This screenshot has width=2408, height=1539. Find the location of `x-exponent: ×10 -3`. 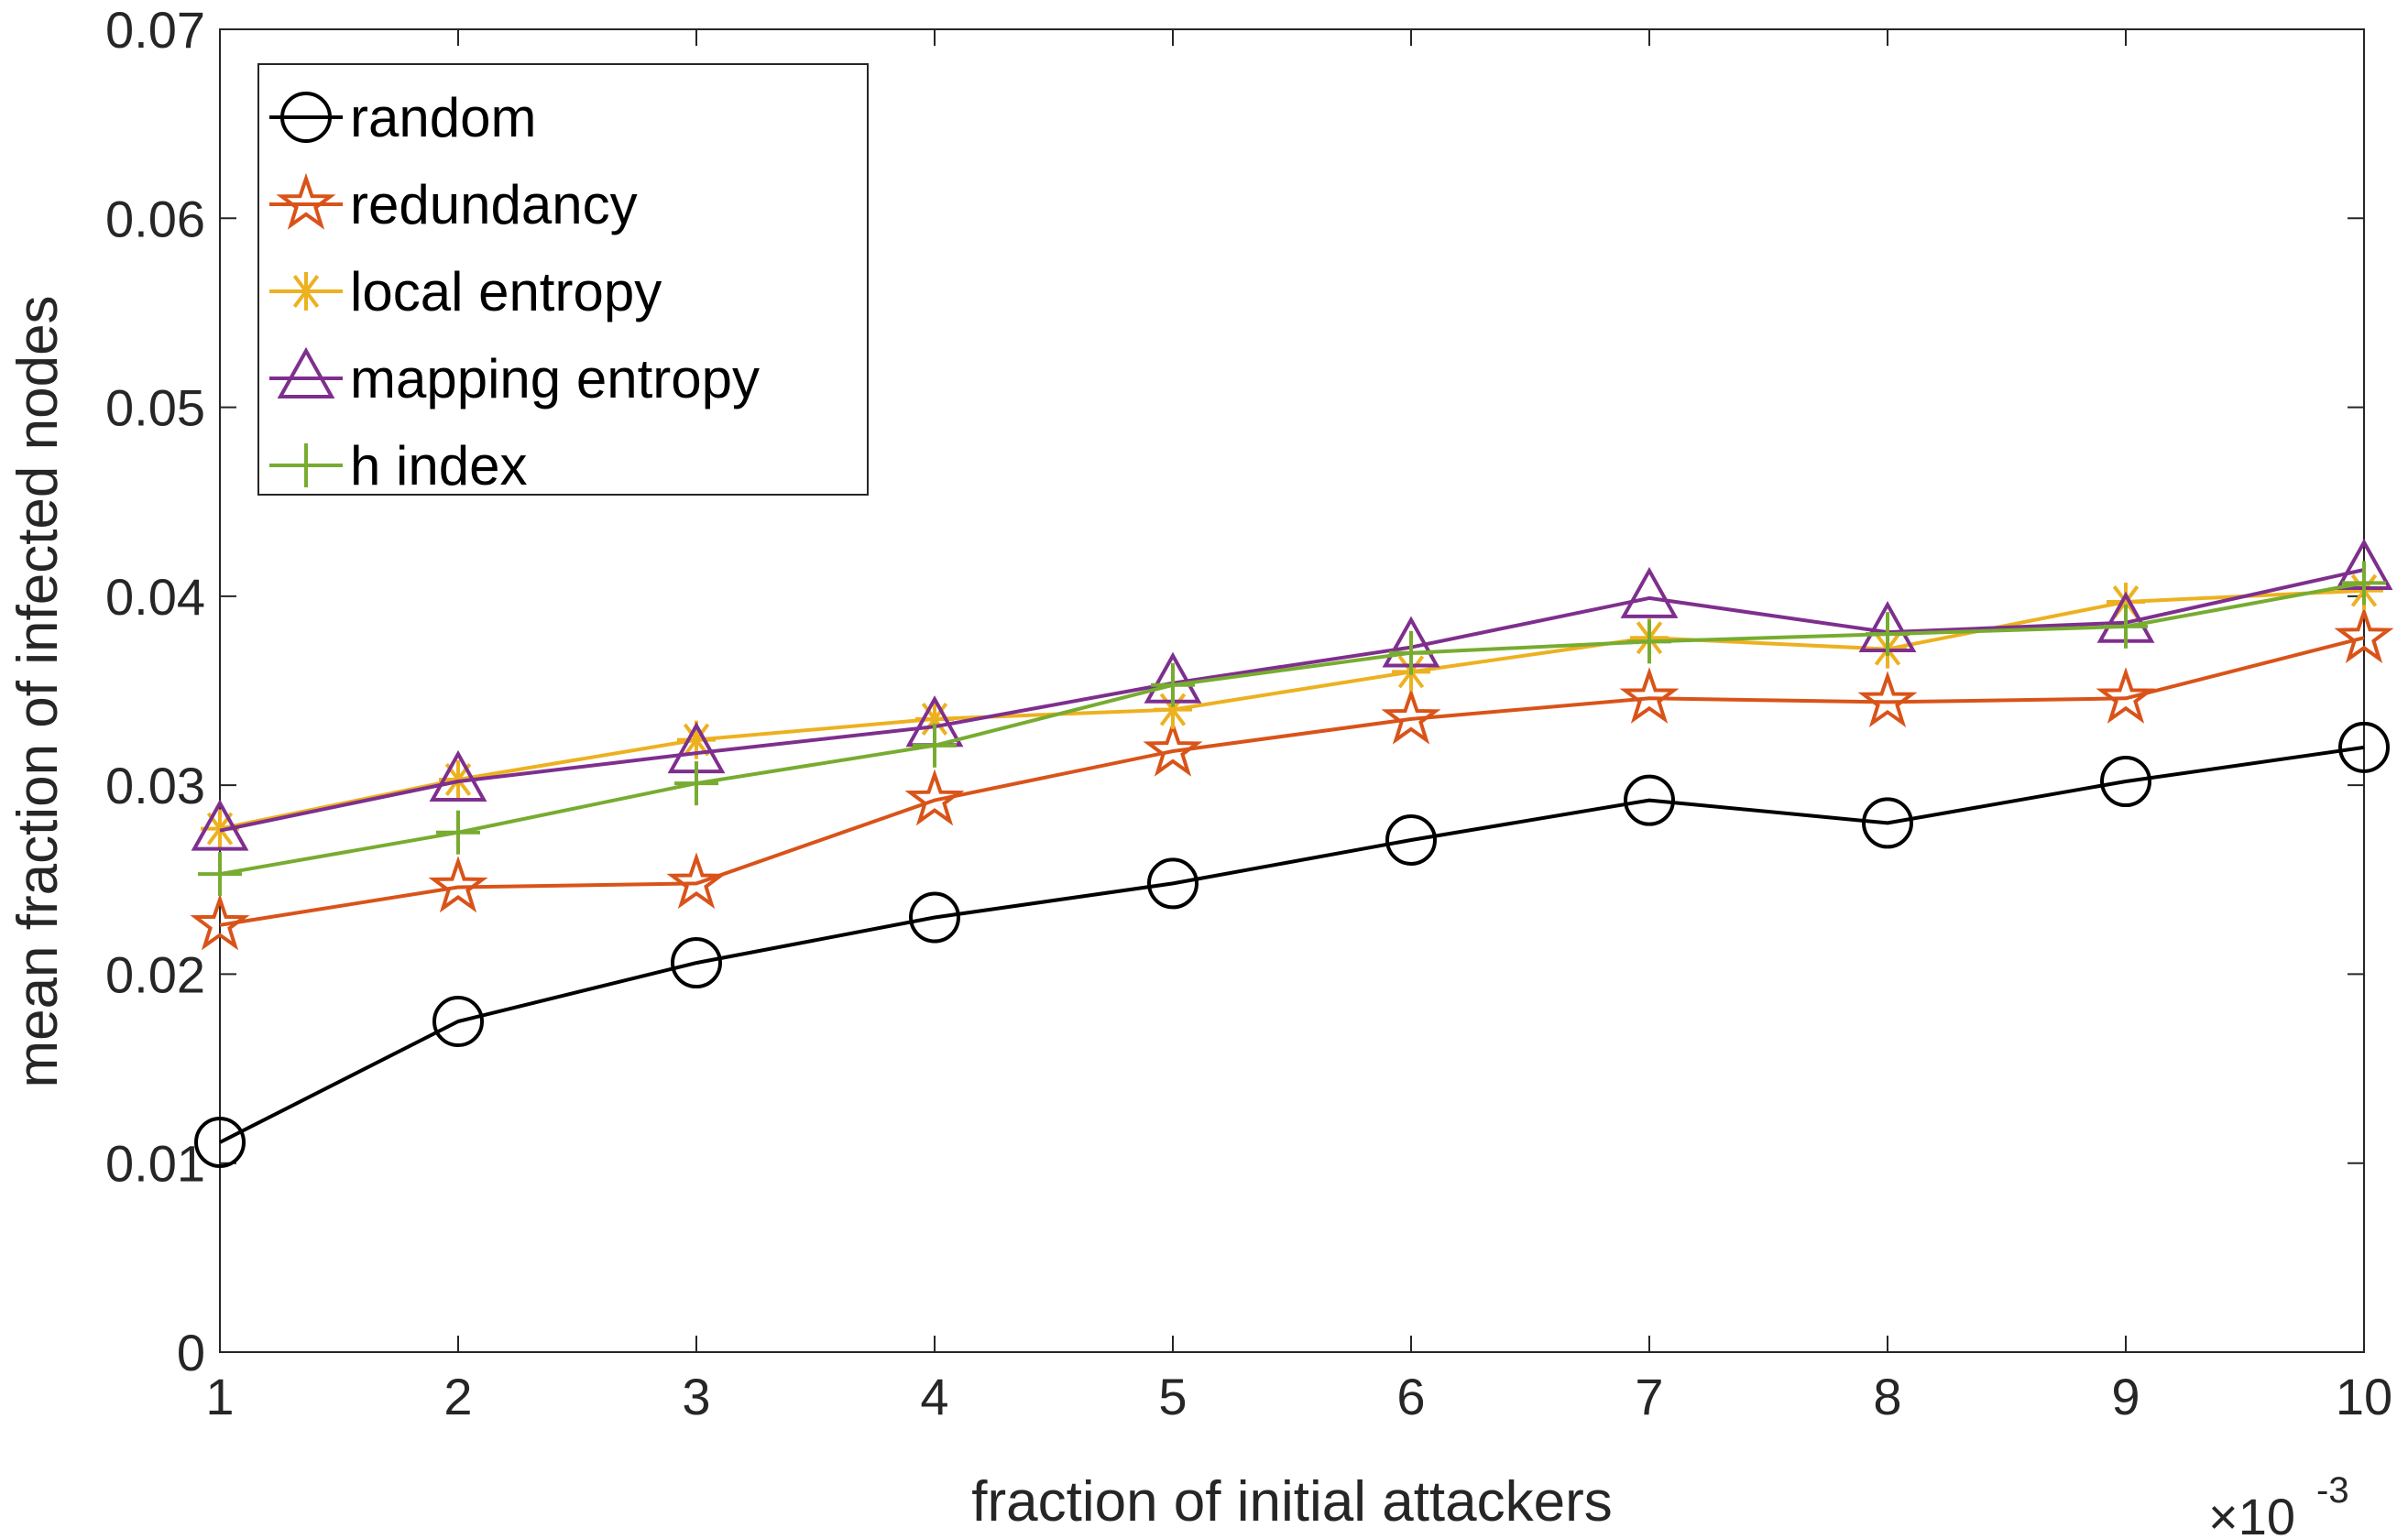

x-exponent: ×10 -3 is located at coordinates (2278, 1504).